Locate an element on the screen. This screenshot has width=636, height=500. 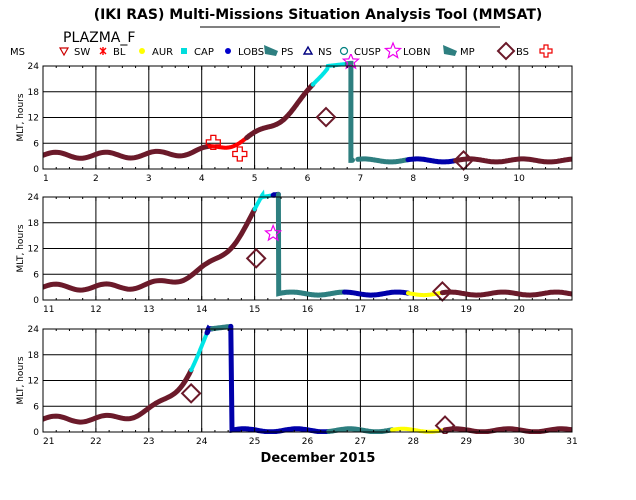
legend-item-extra is located at coordinates (546, 51).